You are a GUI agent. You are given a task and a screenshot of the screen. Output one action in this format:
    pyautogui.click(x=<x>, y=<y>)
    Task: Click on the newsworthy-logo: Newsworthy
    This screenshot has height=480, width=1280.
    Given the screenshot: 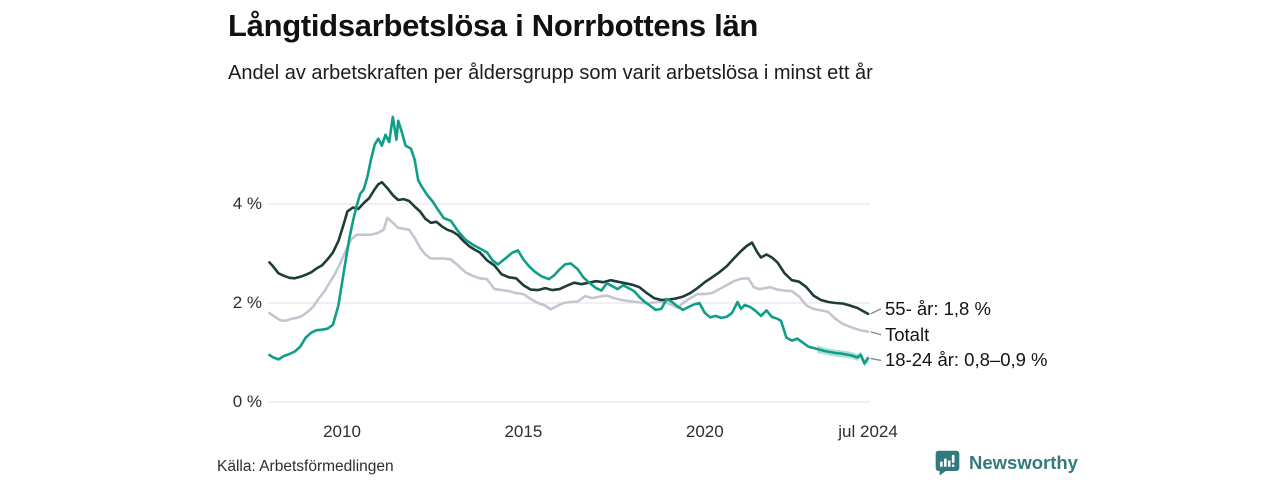 What is the action you would take?
    pyautogui.click(x=1006, y=462)
    